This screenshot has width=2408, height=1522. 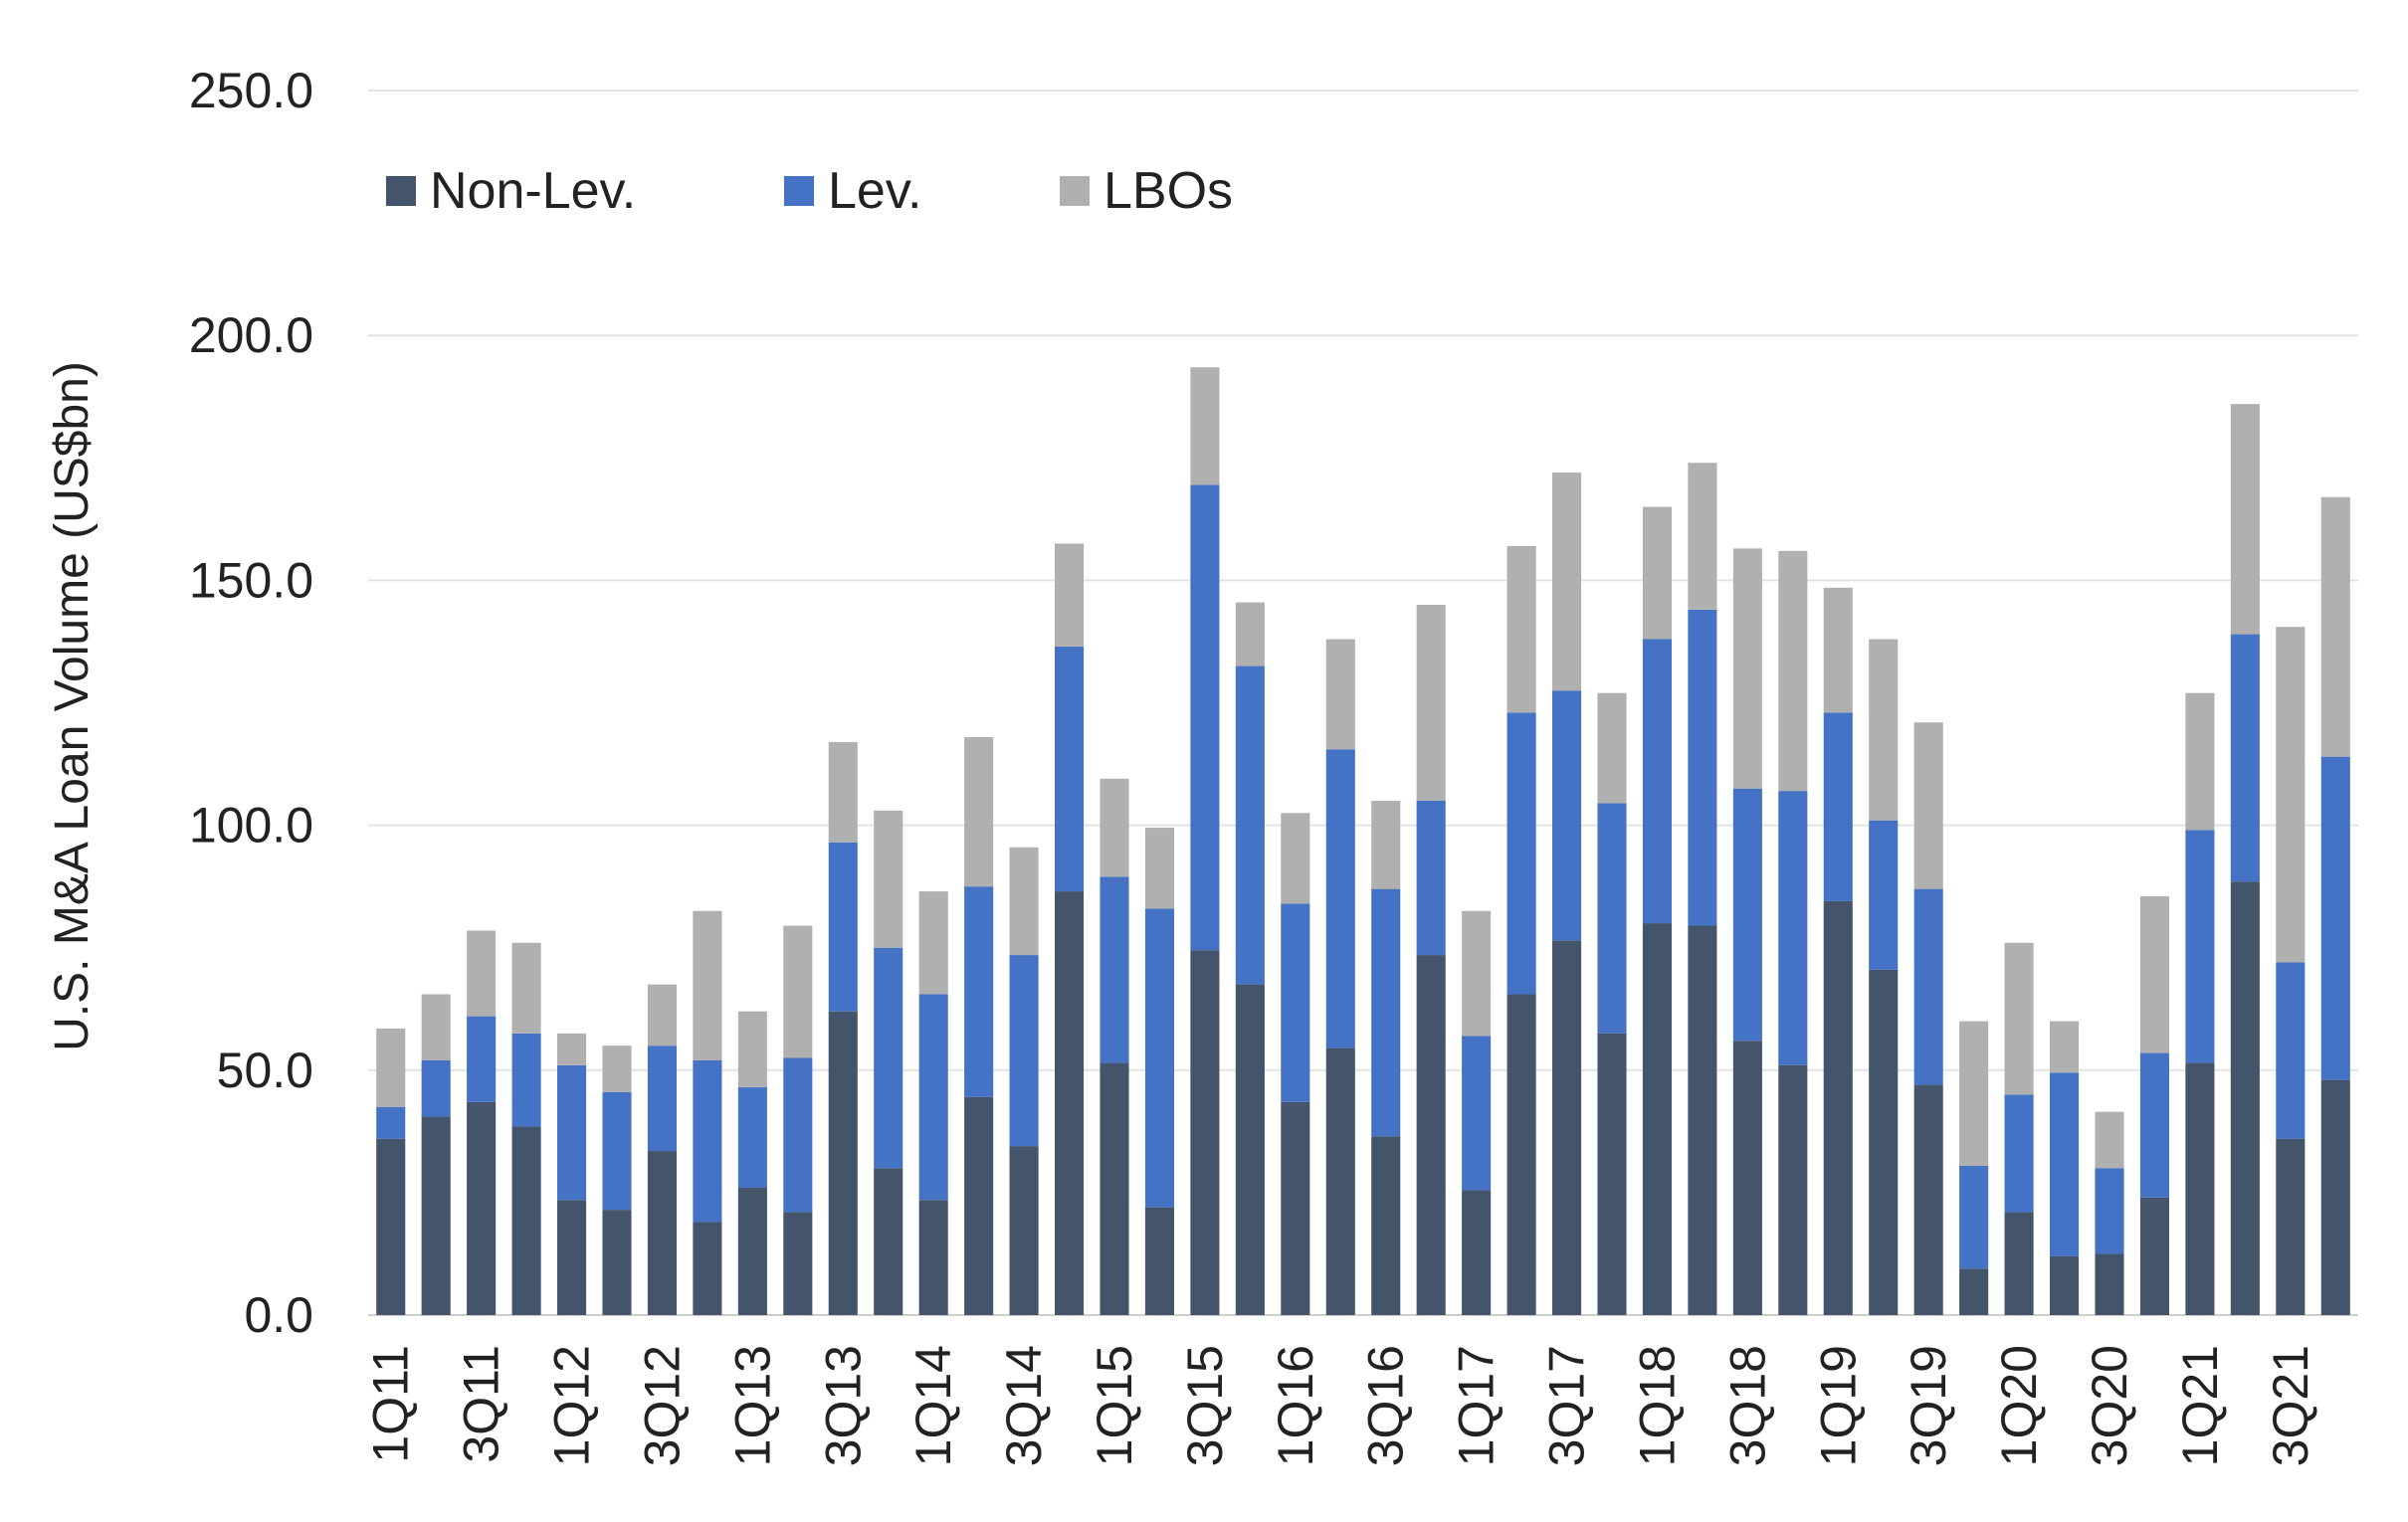 What do you see at coordinates (1567, 1405) in the screenshot?
I see `x-tick-label: 3Q17` at bounding box center [1567, 1405].